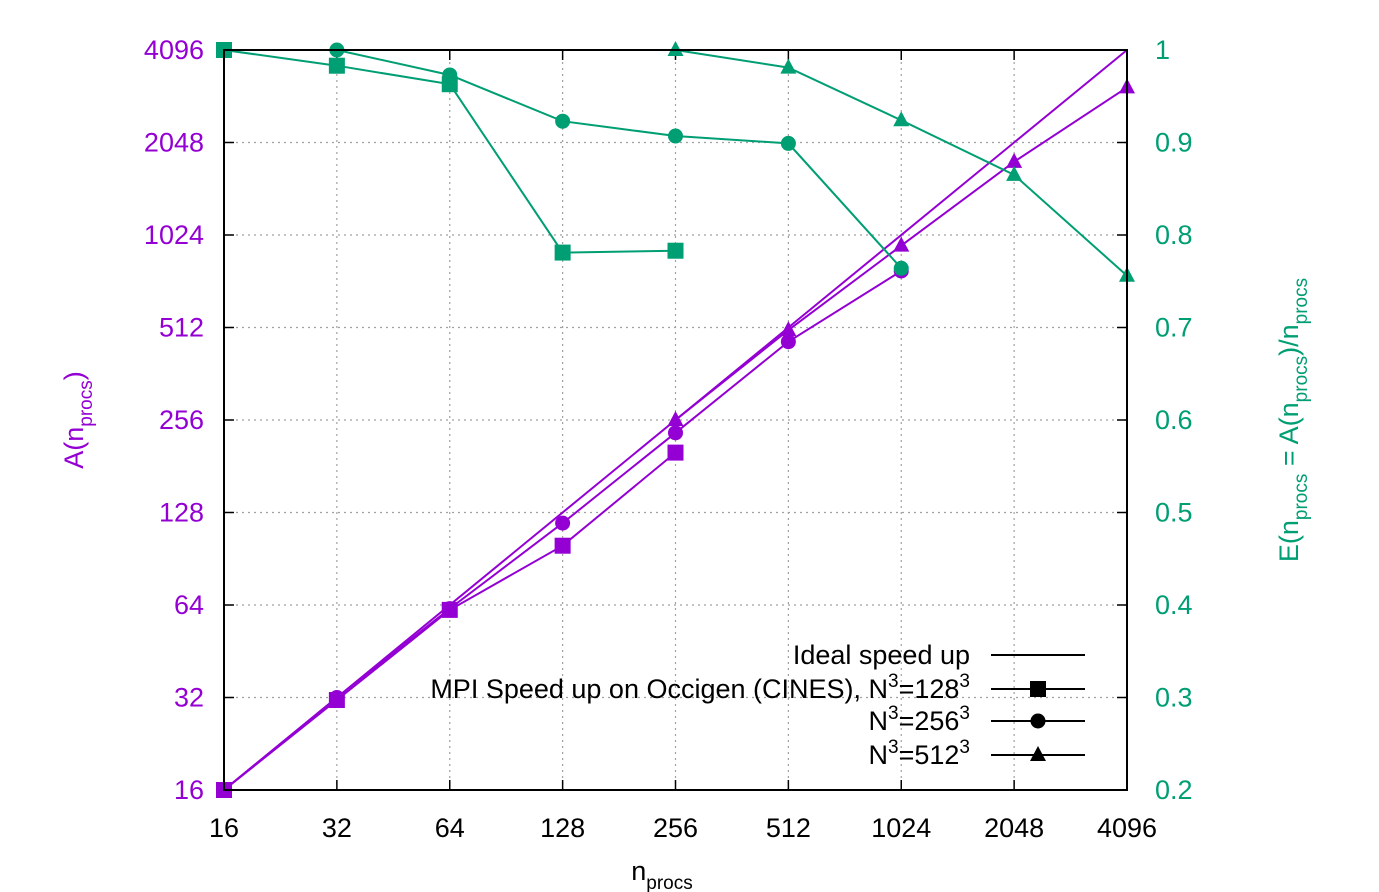 This screenshot has width=1379, height=892. I want to click on x-tick-label: 1024, so click(901, 828).